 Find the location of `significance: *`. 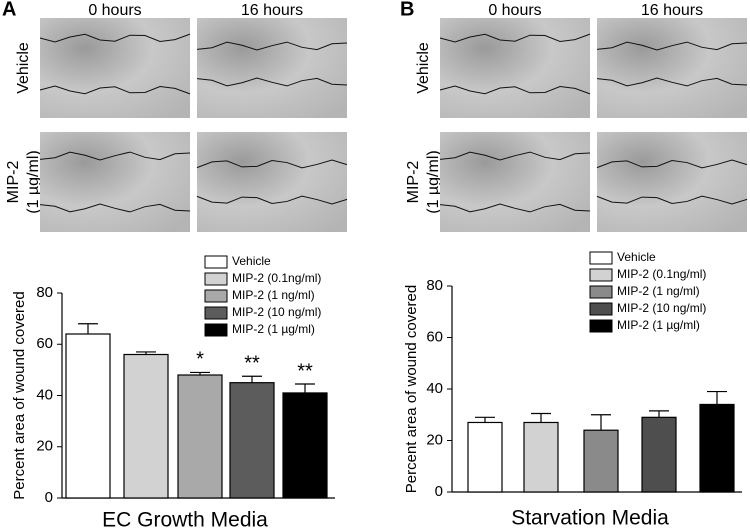

significance: * is located at coordinates (200, 360).